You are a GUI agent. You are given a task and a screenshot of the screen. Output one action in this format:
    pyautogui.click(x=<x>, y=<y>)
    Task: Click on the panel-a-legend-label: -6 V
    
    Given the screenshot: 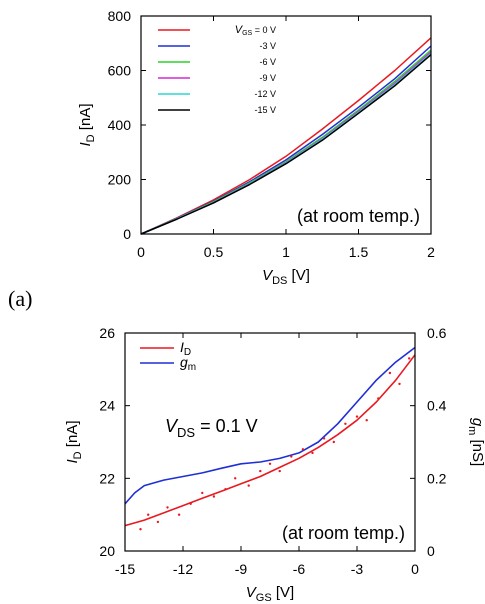 What is the action you would take?
    pyautogui.click(x=267, y=62)
    